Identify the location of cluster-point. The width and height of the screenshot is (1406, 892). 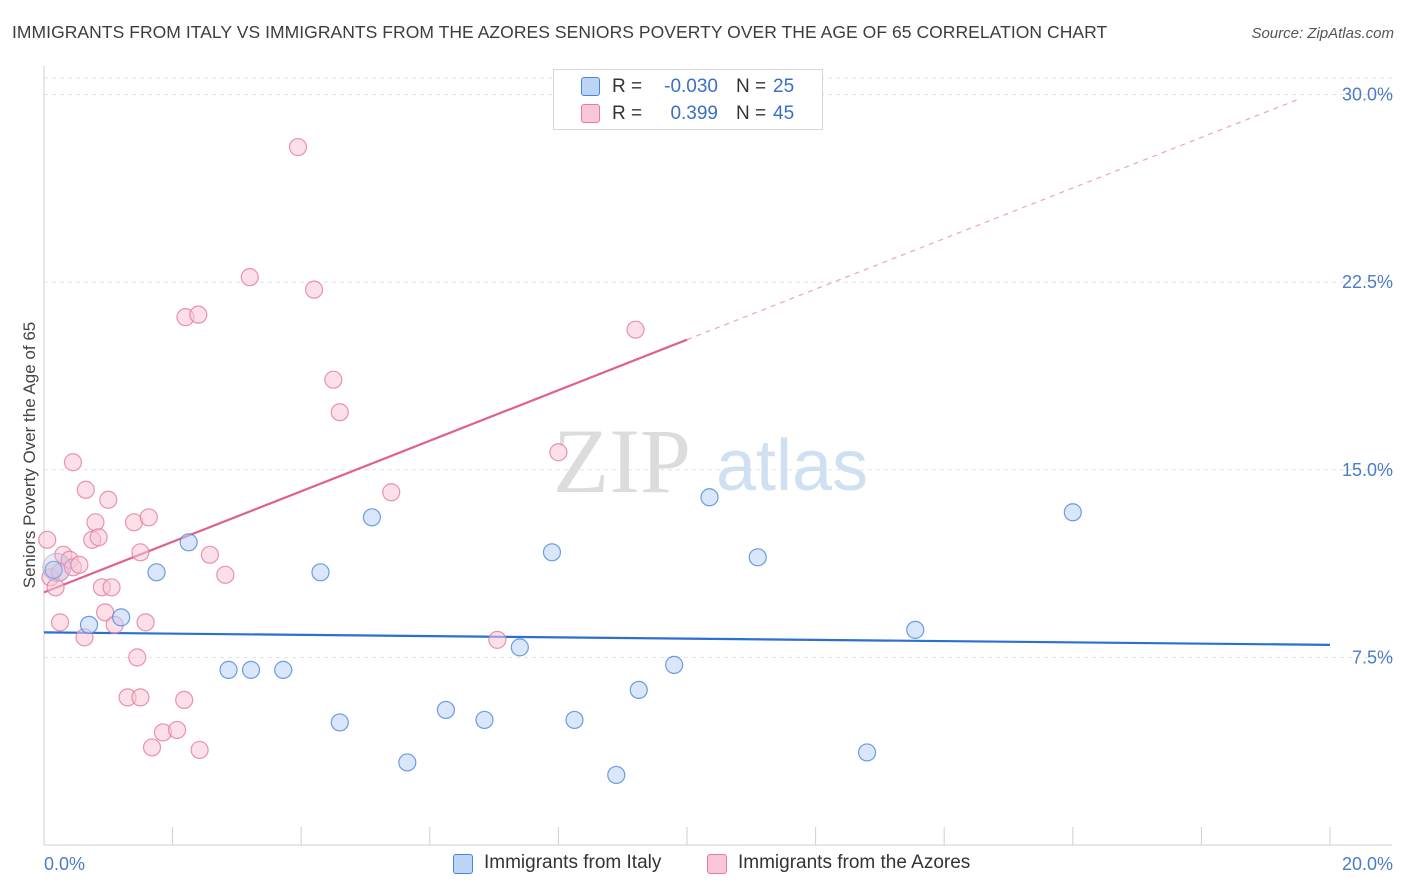
(57, 567).